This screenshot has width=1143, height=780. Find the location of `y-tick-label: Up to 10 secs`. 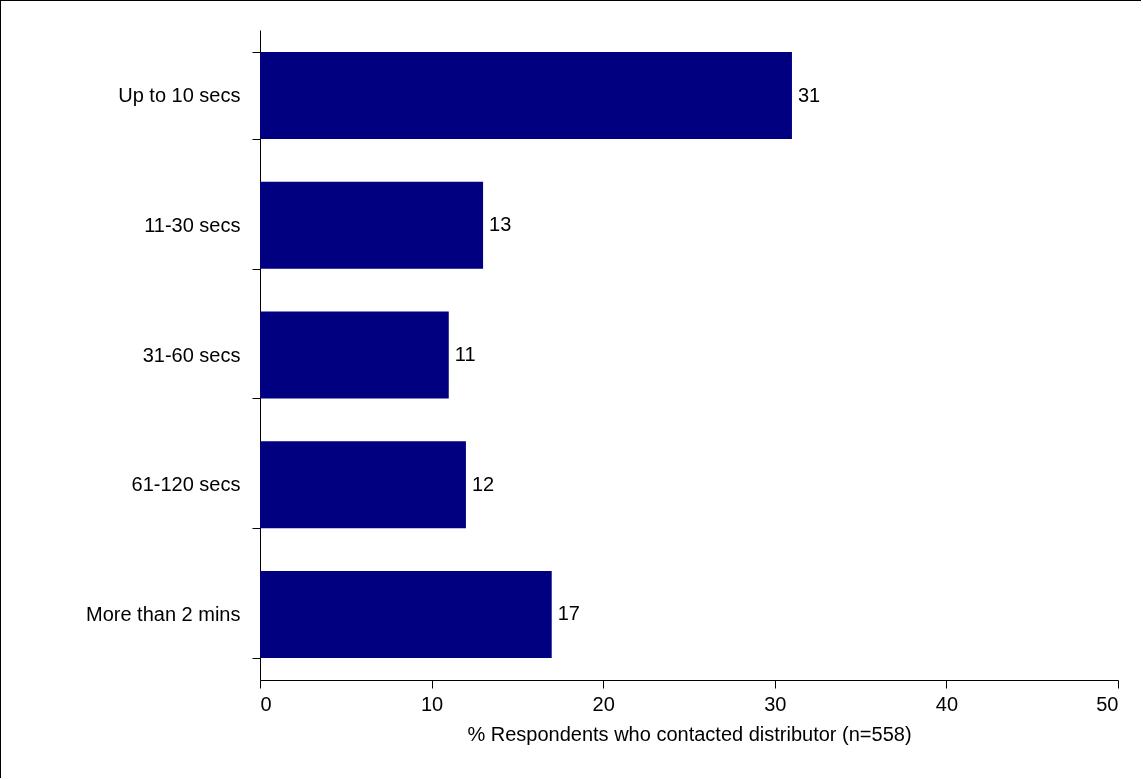

y-tick-label: Up to 10 secs is located at coordinates (179, 95).